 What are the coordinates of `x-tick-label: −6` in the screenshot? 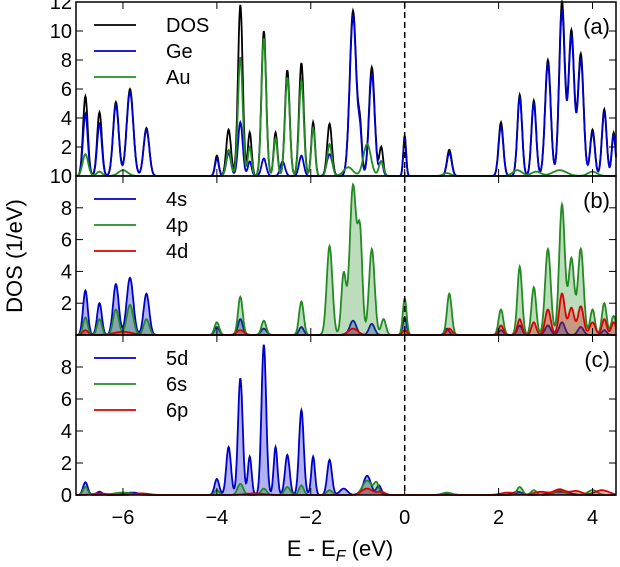 It's located at (123, 518).